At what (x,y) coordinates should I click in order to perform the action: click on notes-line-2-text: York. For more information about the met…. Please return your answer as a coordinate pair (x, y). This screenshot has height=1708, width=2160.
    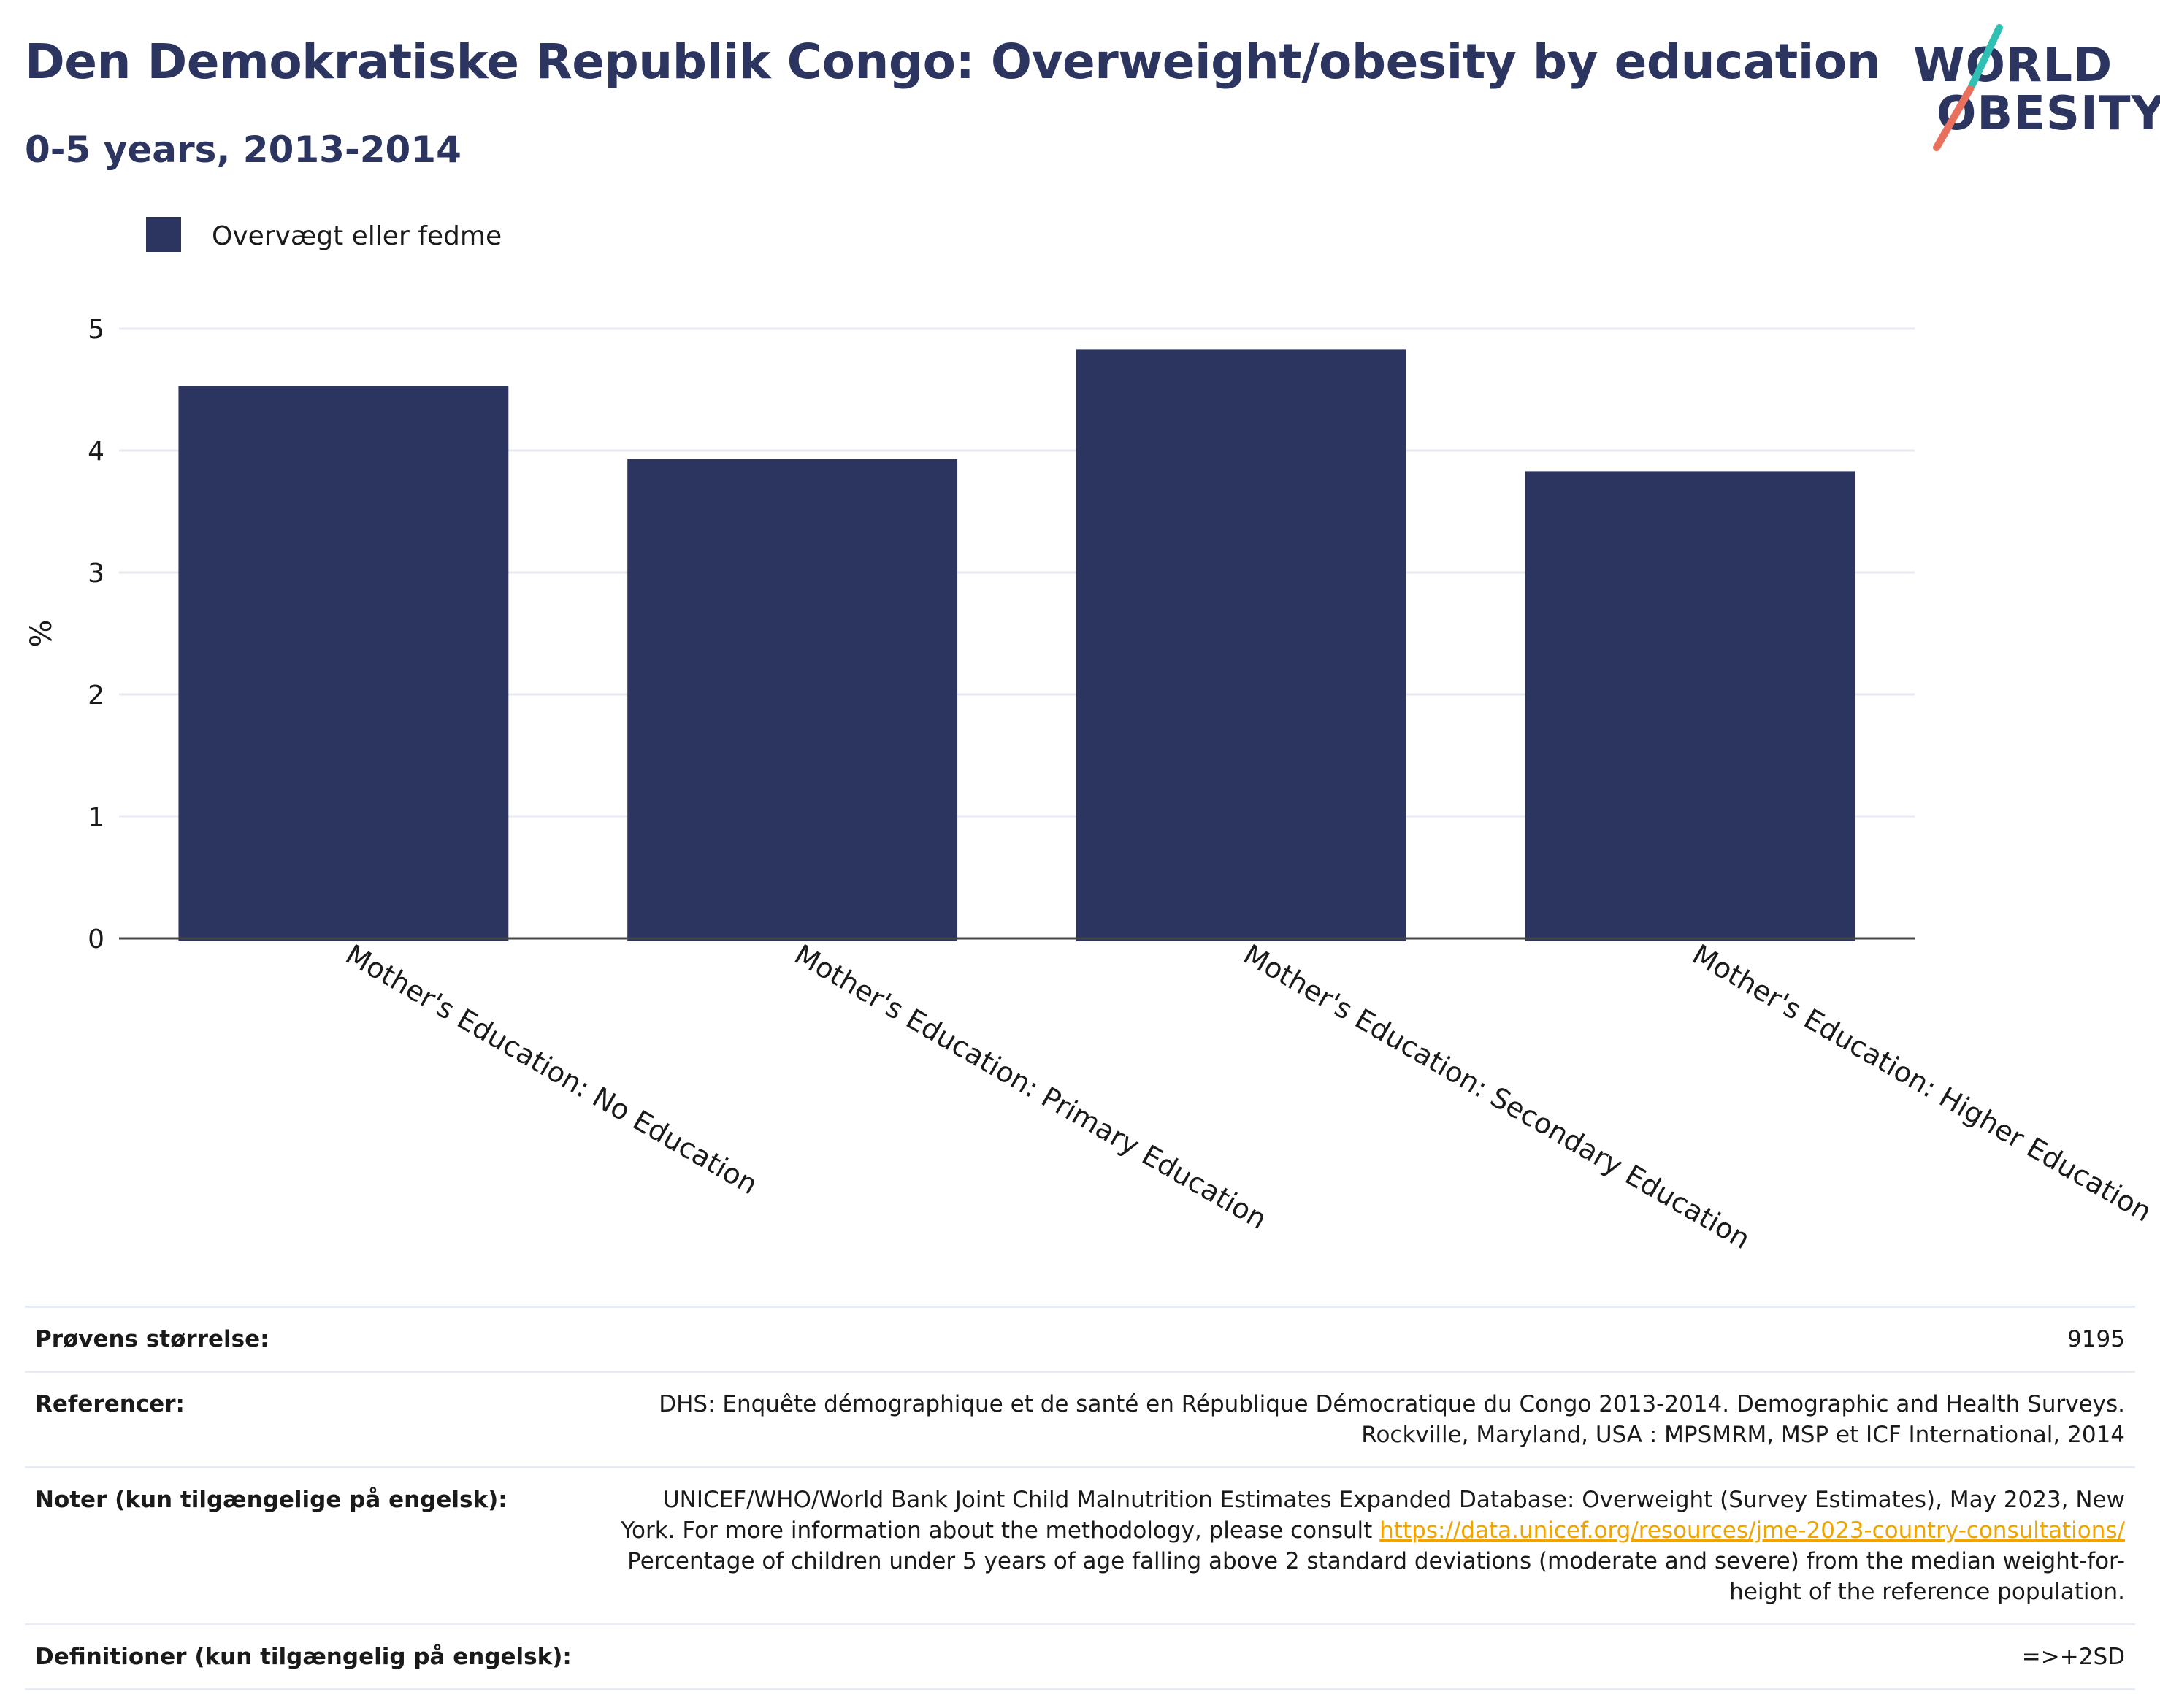
    Looking at the image, I should click on (1000, 1530).